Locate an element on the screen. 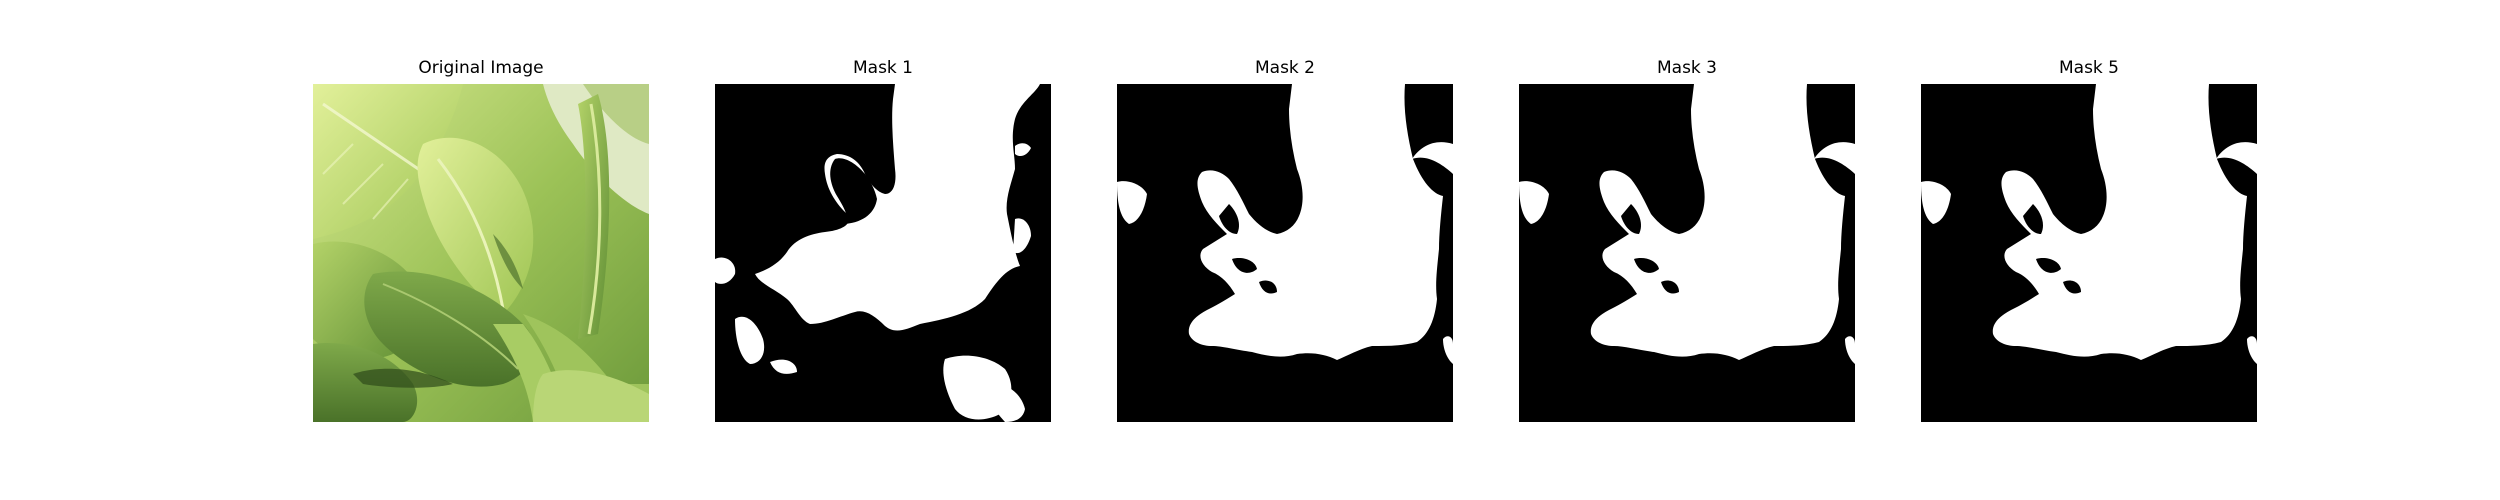 The height and width of the screenshot is (500, 2500). plant-photo is located at coordinates (481, 253).